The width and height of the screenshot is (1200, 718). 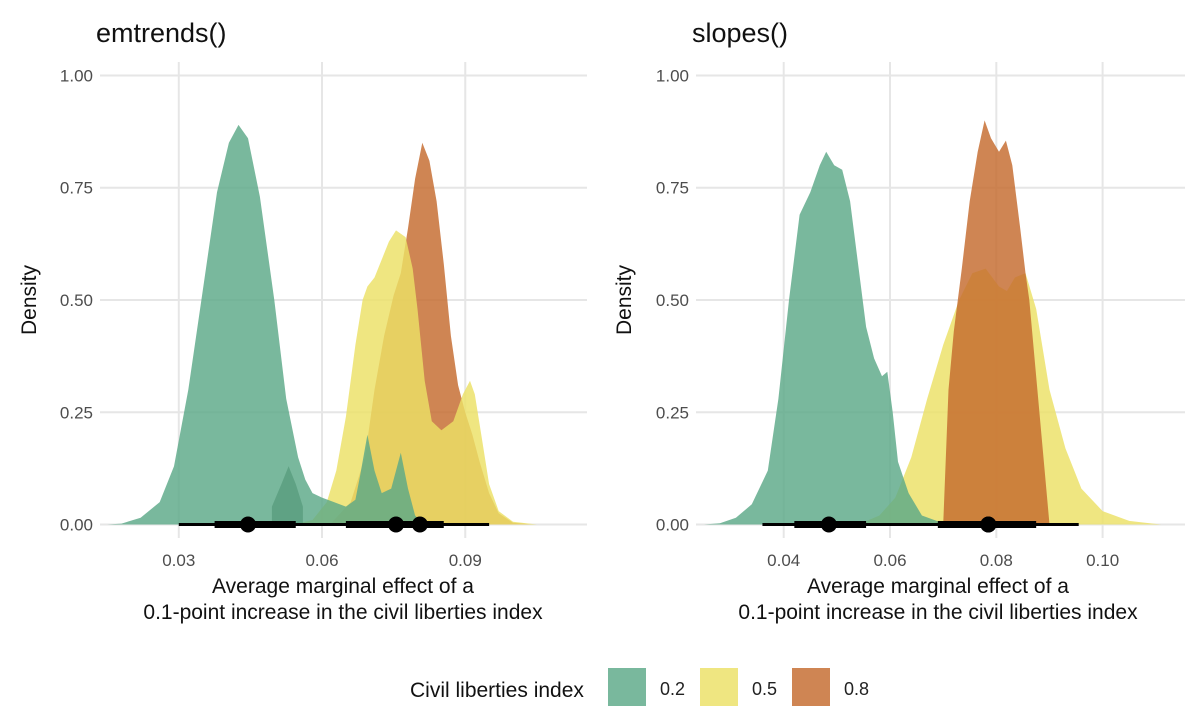 I want to click on x-tick-label: 0.03, so click(x=178, y=560).